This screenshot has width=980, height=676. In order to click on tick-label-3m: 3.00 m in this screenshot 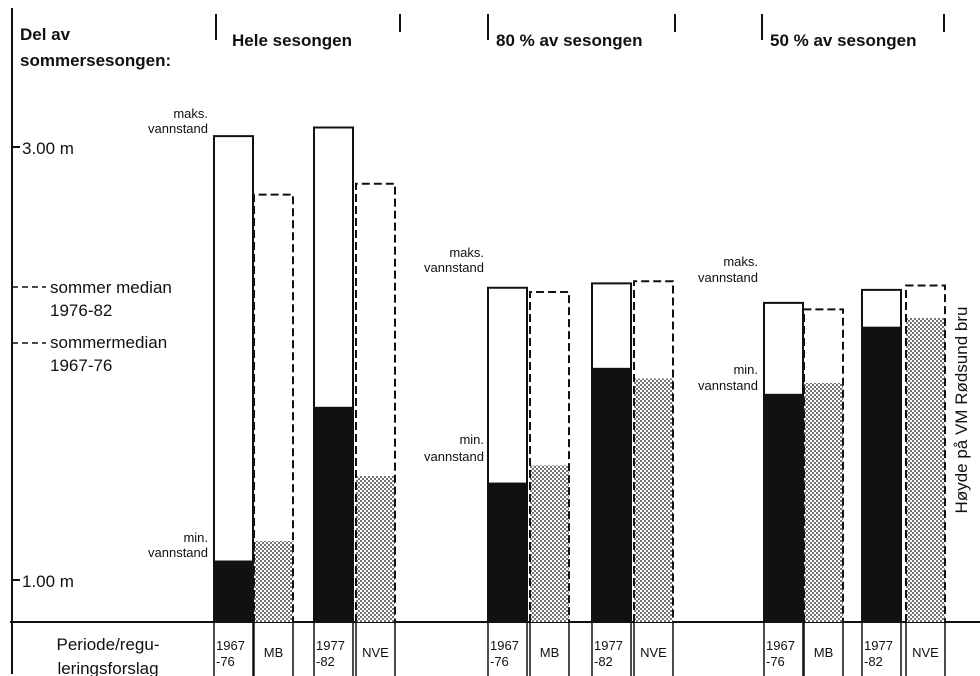, I will do `click(48, 148)`.